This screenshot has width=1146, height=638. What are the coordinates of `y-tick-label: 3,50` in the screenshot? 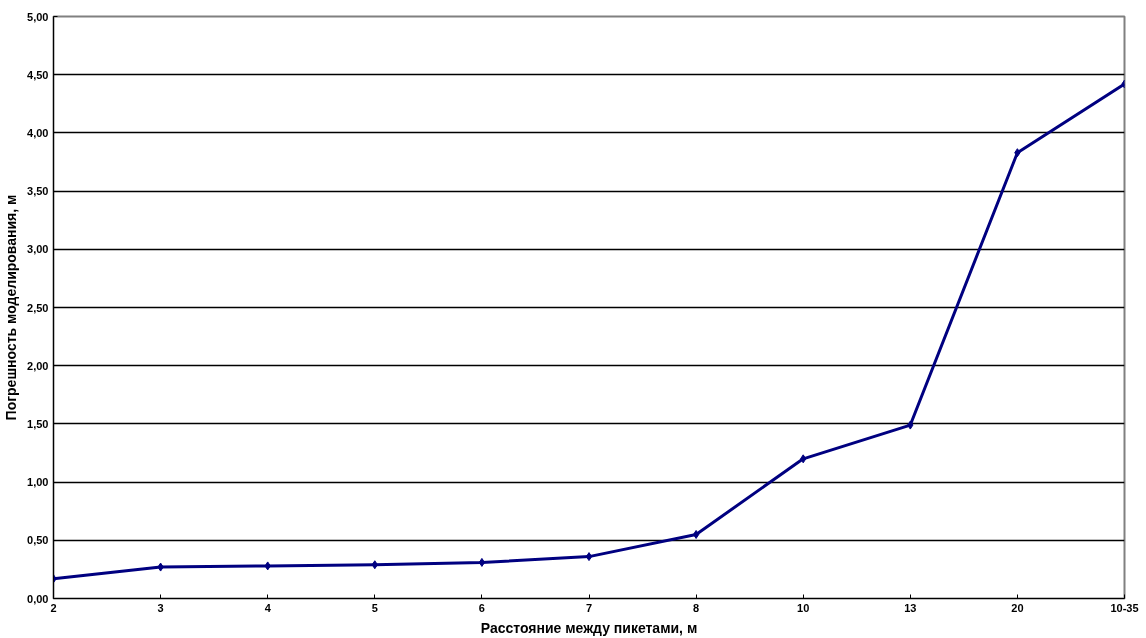 It's located at (38, 191).